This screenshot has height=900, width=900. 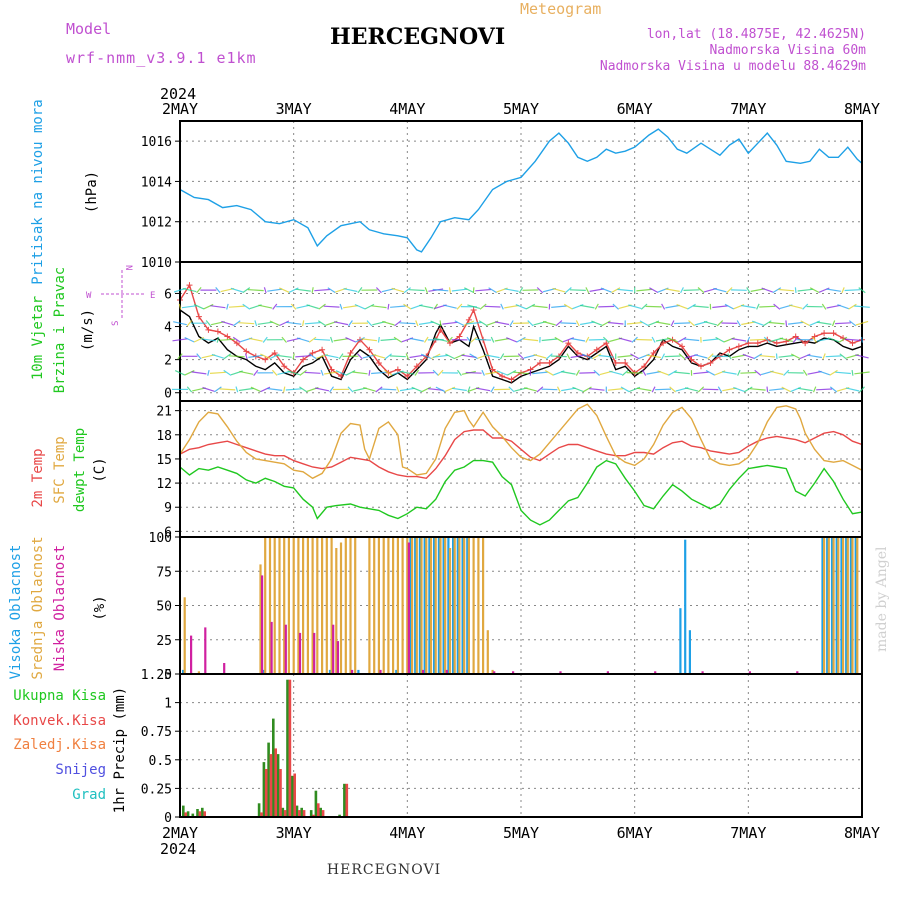 I want to click on y-tick-label: 1016, so click(x=156, y=142).